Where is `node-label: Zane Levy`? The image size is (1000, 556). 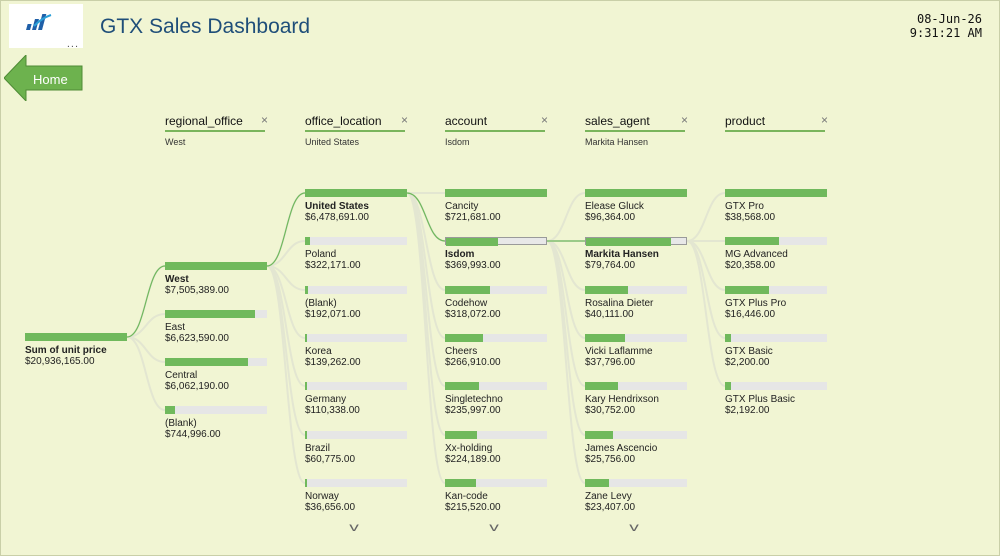 node-label: Zane Levy is located at coordinates (608, 496).